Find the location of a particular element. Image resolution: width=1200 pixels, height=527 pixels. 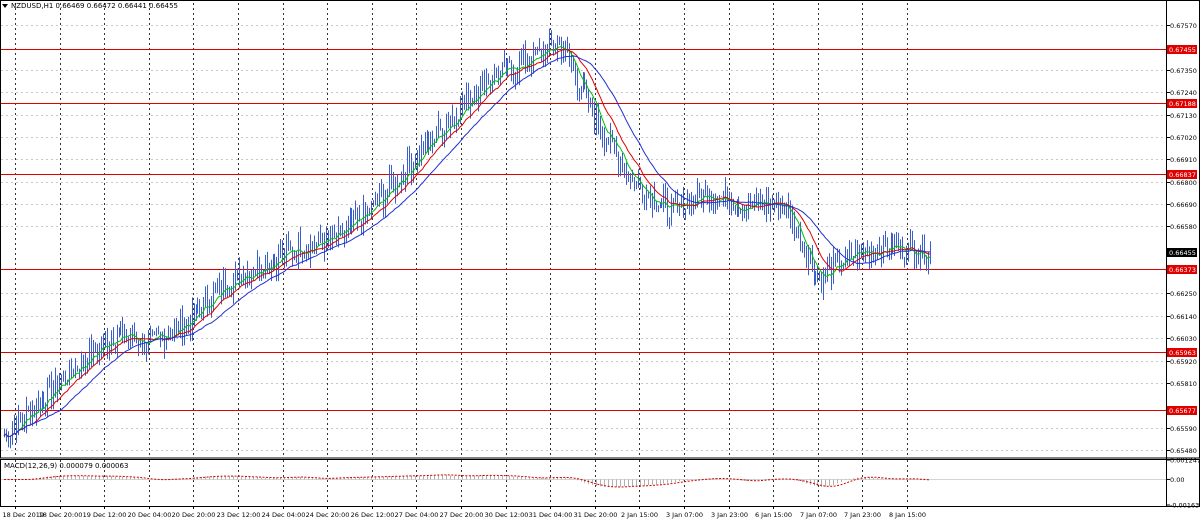

current-price-label: 0.66455 is located at coordinates (1182, 253).